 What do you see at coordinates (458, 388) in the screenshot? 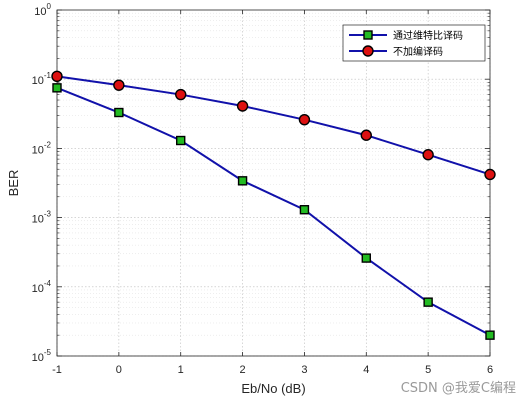
I see `watermark-text: CSDN @我爱C编程` at bounding box center [458, 388].